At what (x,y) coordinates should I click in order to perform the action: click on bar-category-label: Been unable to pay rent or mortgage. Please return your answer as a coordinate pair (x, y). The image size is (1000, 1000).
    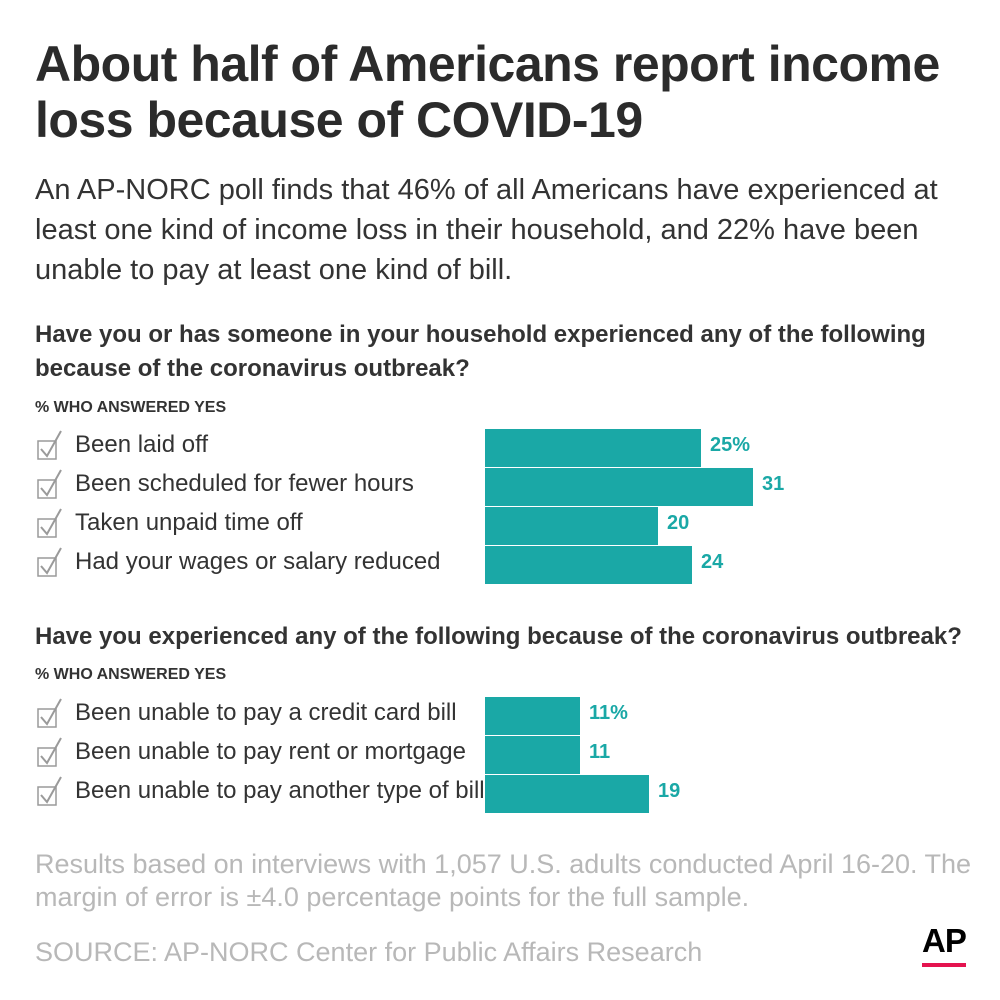
    Looking at the image, I should click on (270, 751).